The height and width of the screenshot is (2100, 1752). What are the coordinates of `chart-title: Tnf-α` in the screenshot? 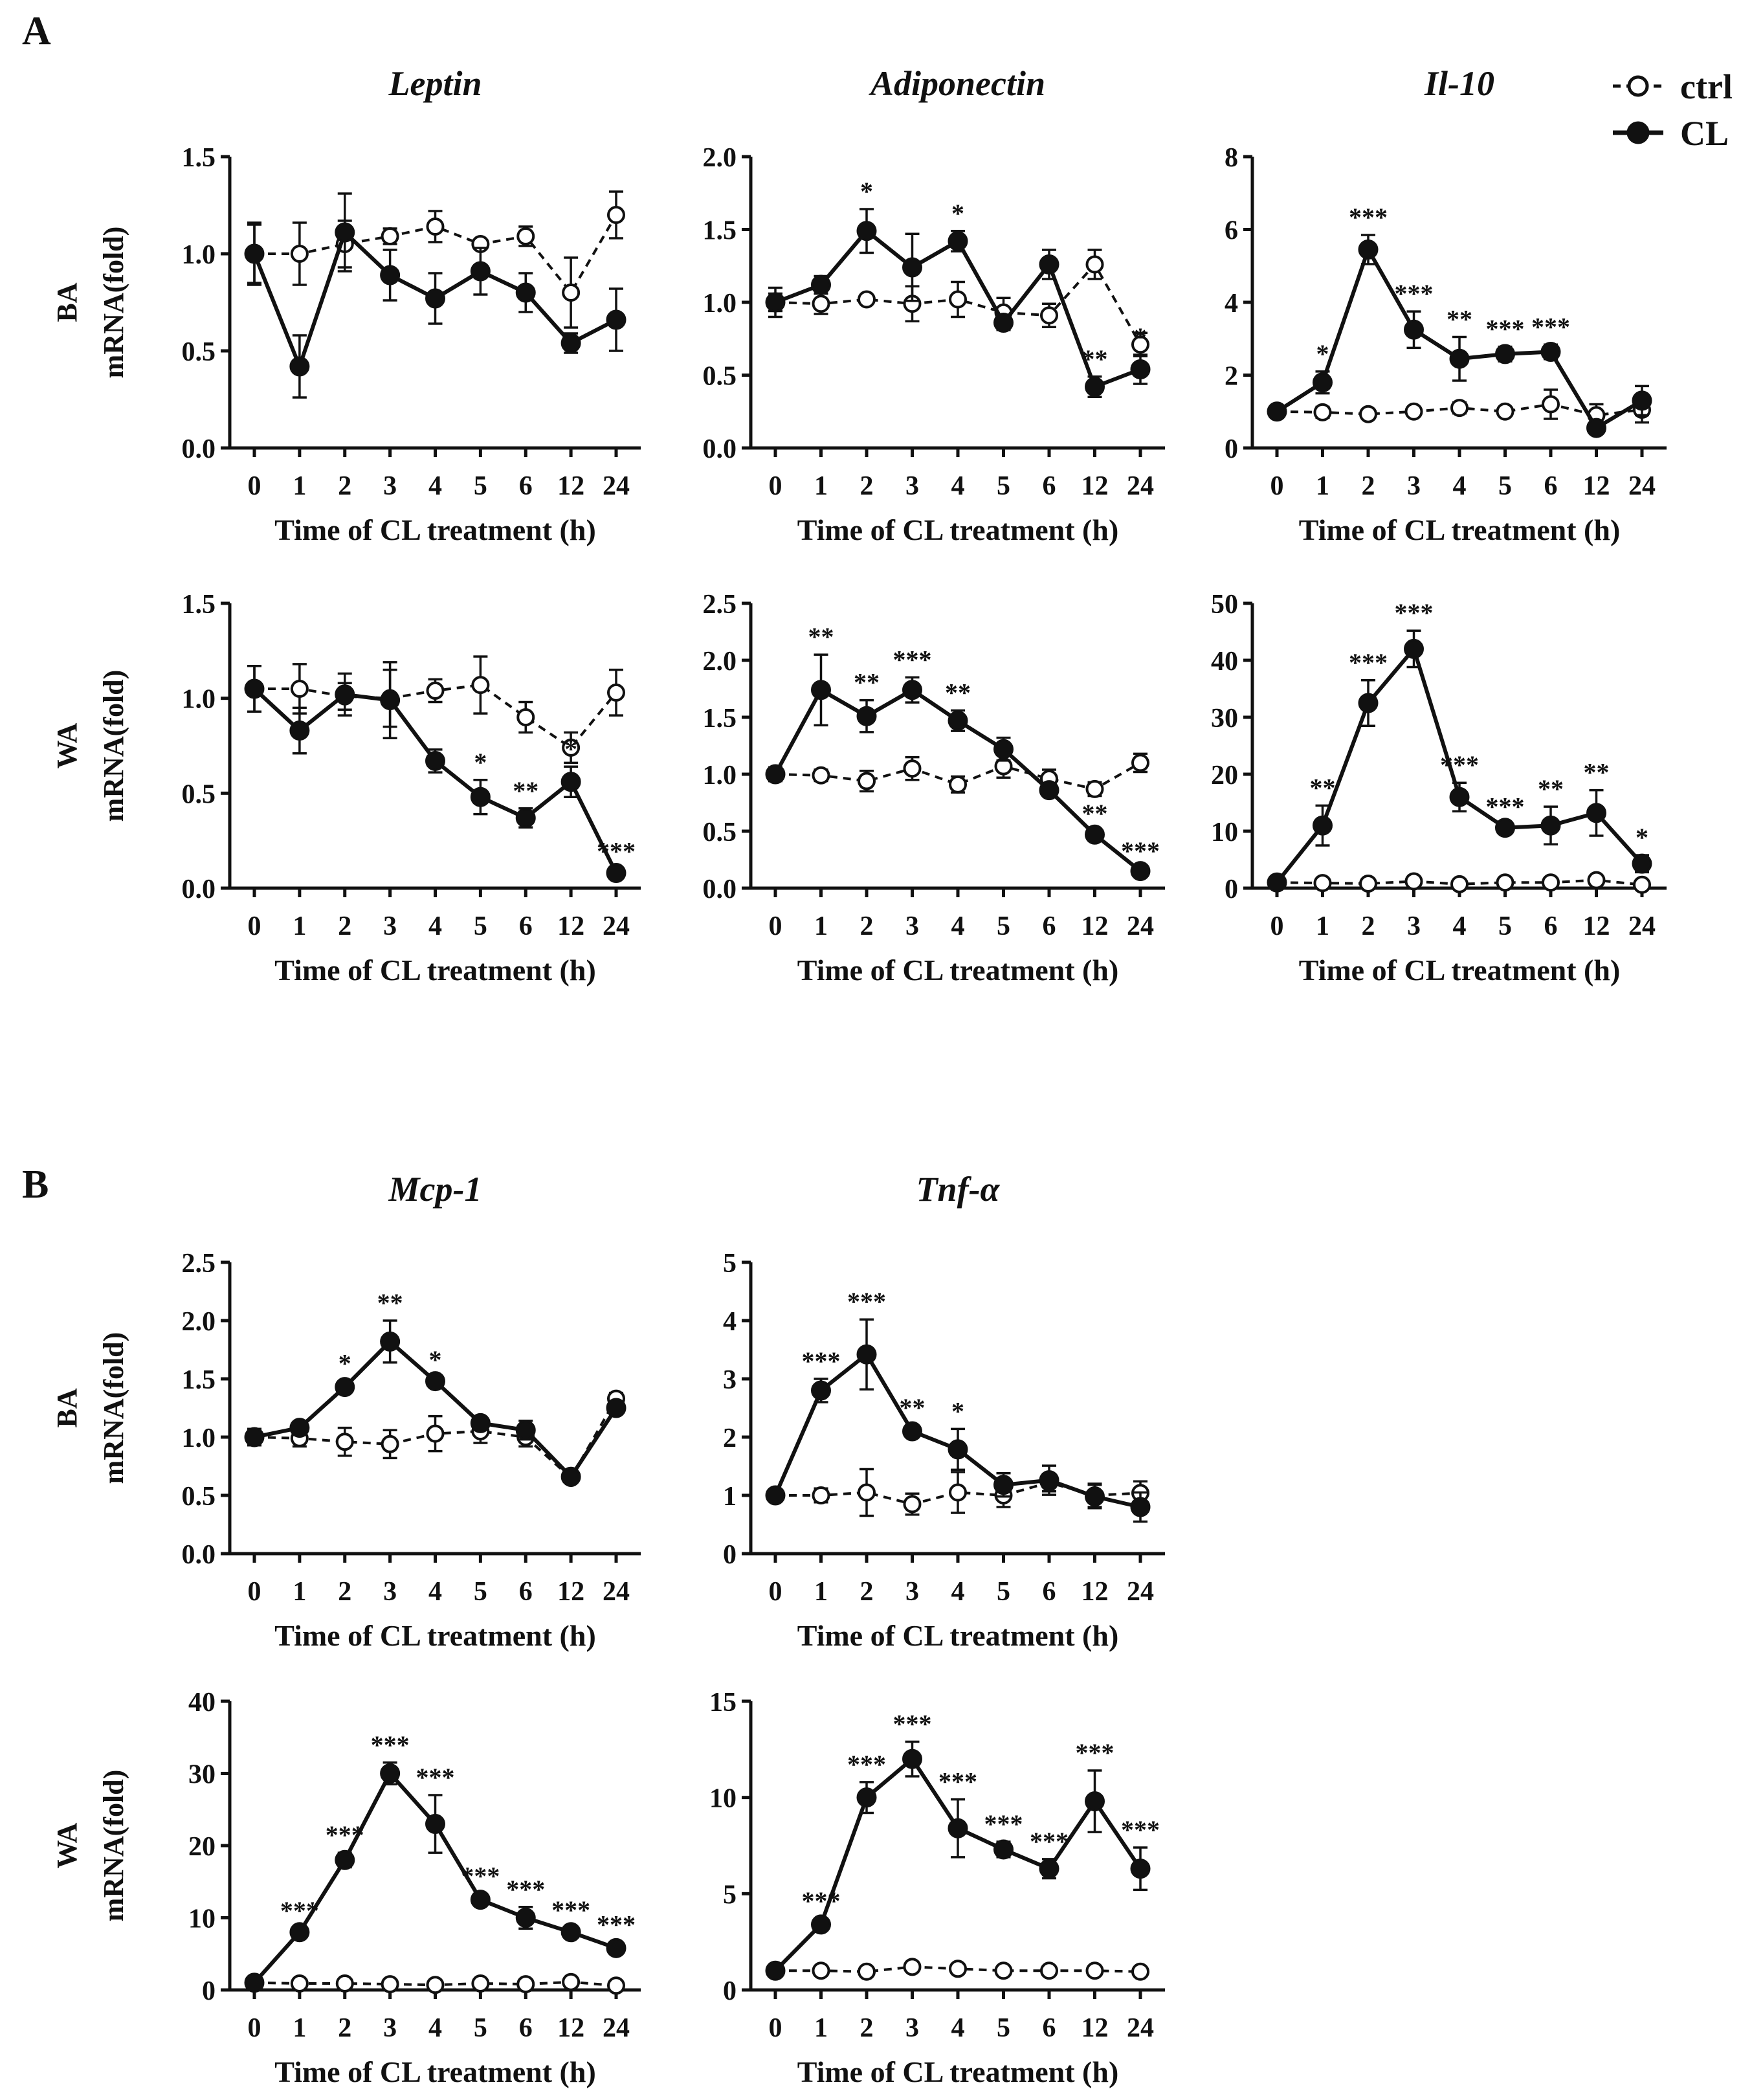 It's located at (958, 1189).